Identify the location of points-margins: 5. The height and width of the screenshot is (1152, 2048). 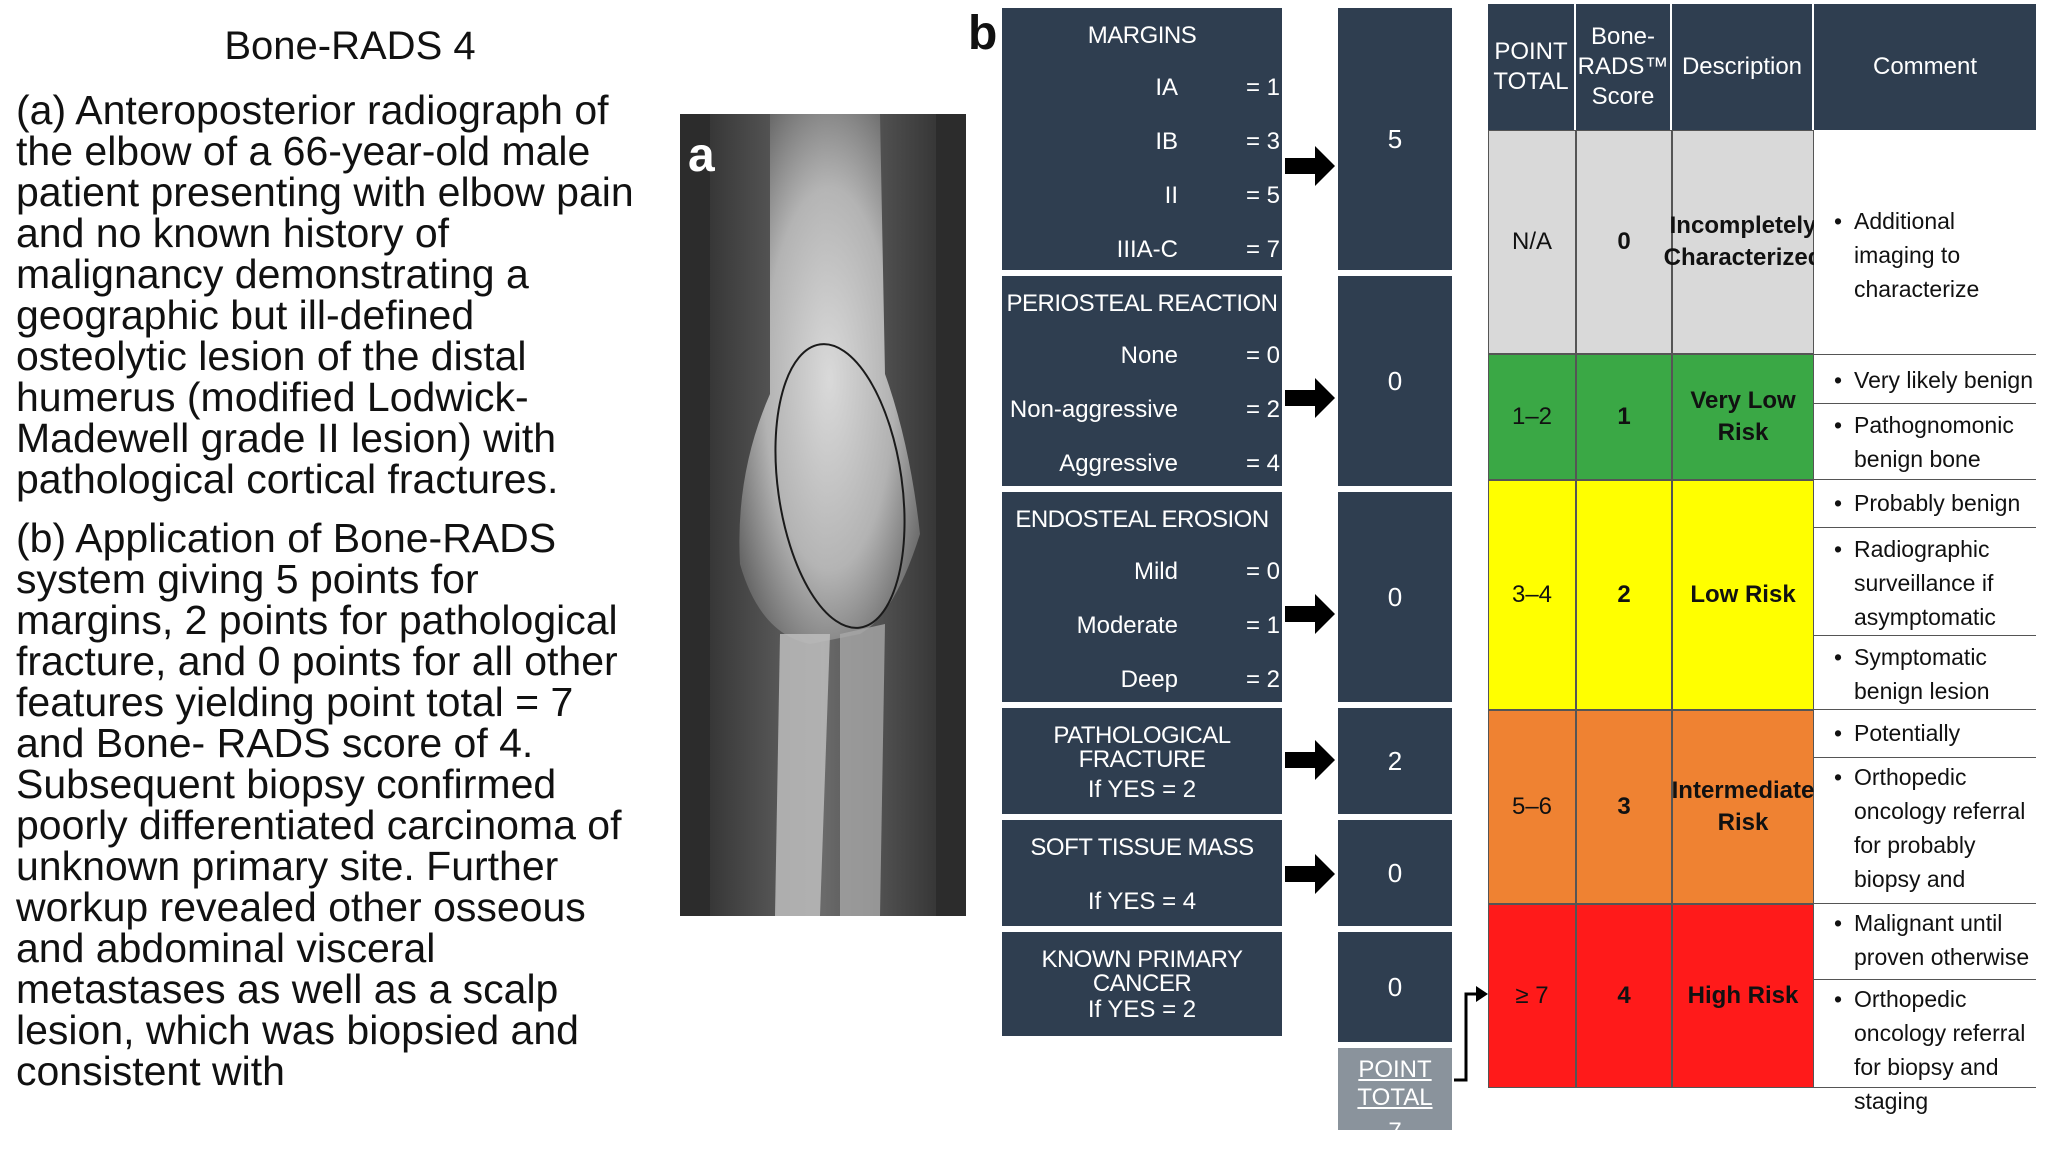
(1395, 139).